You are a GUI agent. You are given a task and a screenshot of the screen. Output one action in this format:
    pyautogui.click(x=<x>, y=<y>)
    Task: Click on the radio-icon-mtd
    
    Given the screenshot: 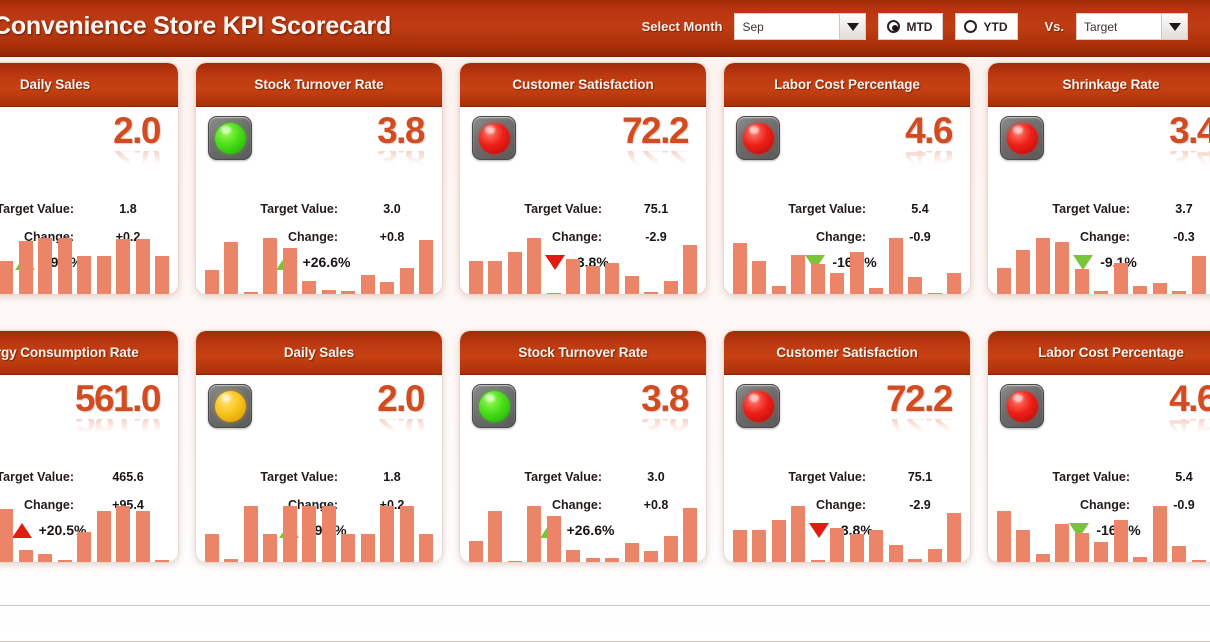 What is the action you would take?
    pyautogui.click(x=894, y=26)
    